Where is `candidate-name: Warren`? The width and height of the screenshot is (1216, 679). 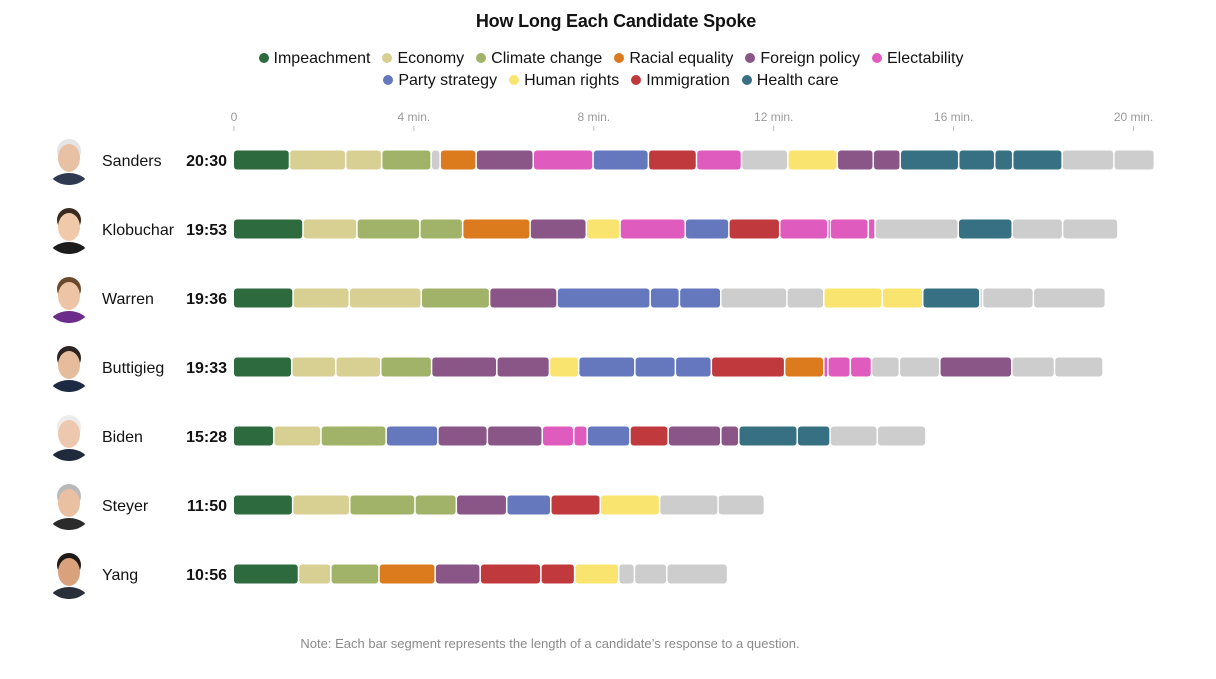
candidate-name: Warren is located at coordinates (128, 299).